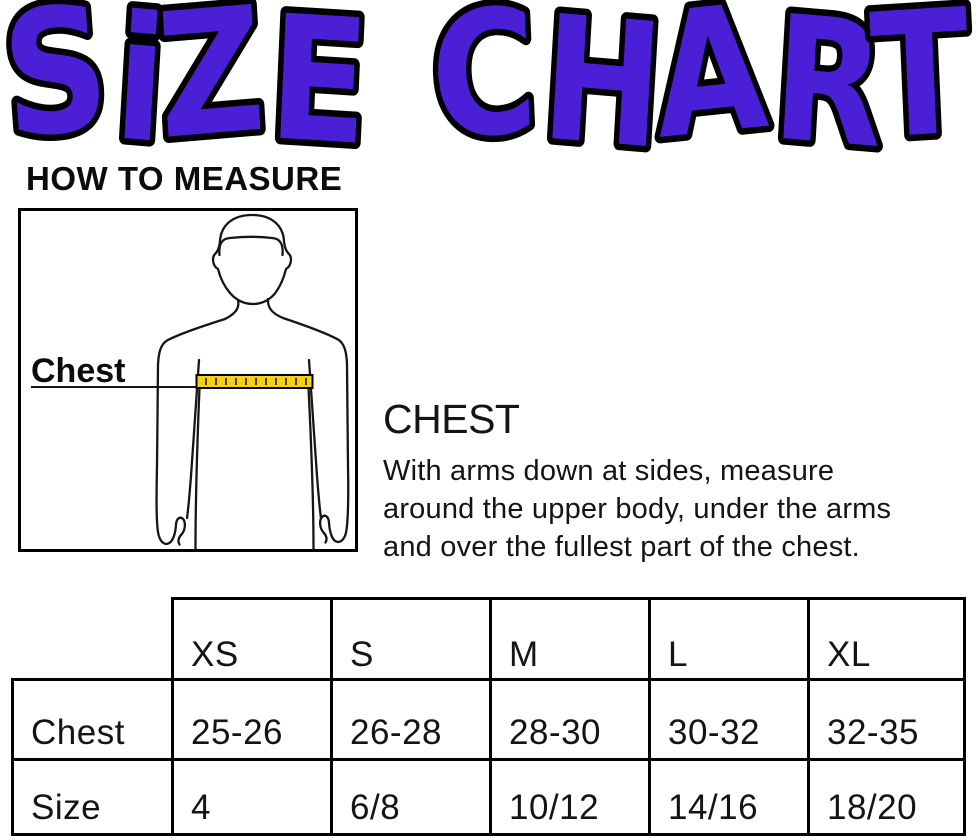 Image resolution: width=978 pixels, height=840 pixels. I want to click on row-label-size: Size, so click(91, 797).